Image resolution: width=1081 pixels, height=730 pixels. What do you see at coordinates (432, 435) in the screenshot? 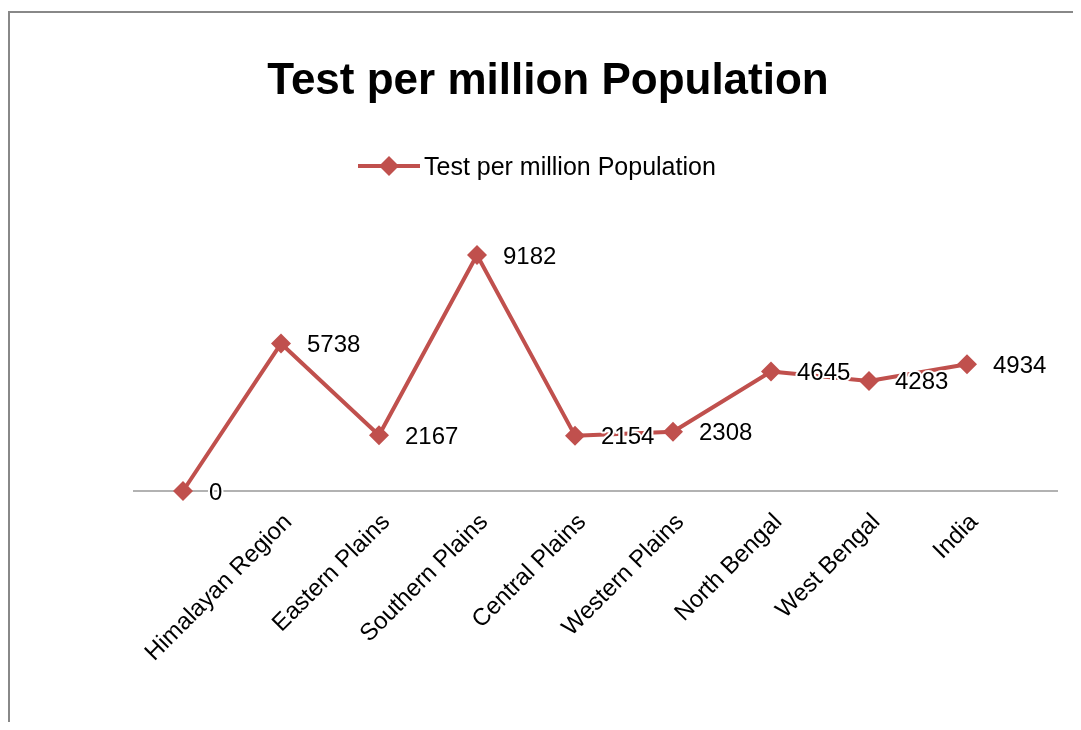
I see `data-label: 2167` at bounding box center [432, 435].